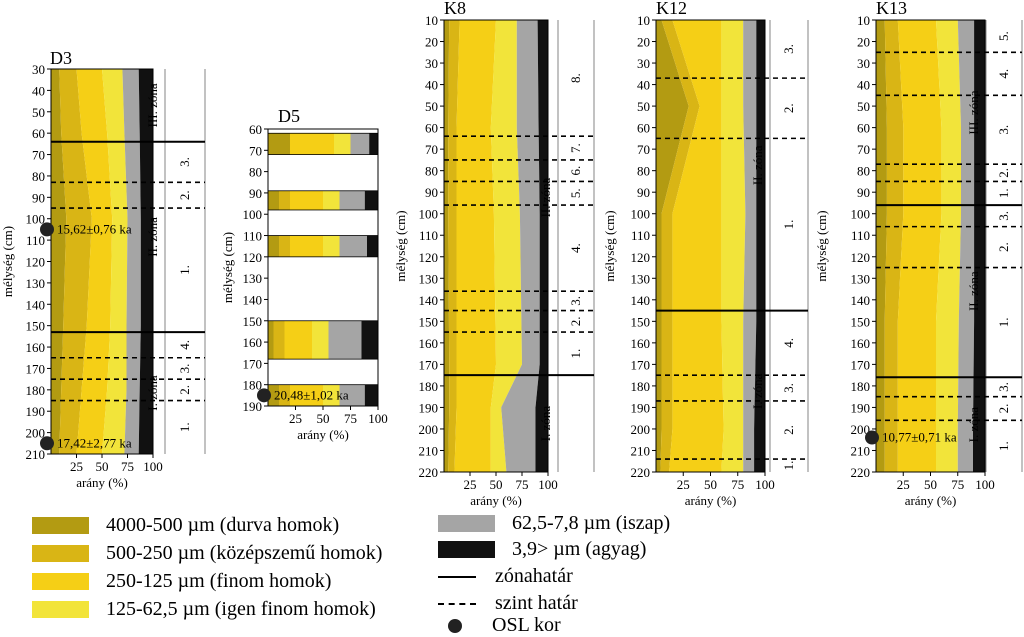 The width and height of the screenshot is (1024, 637). What do you see at coordinates (255, 129) in the screenshot?
I see `d5-ytick-label: 60` at bounding box center [255, 129].